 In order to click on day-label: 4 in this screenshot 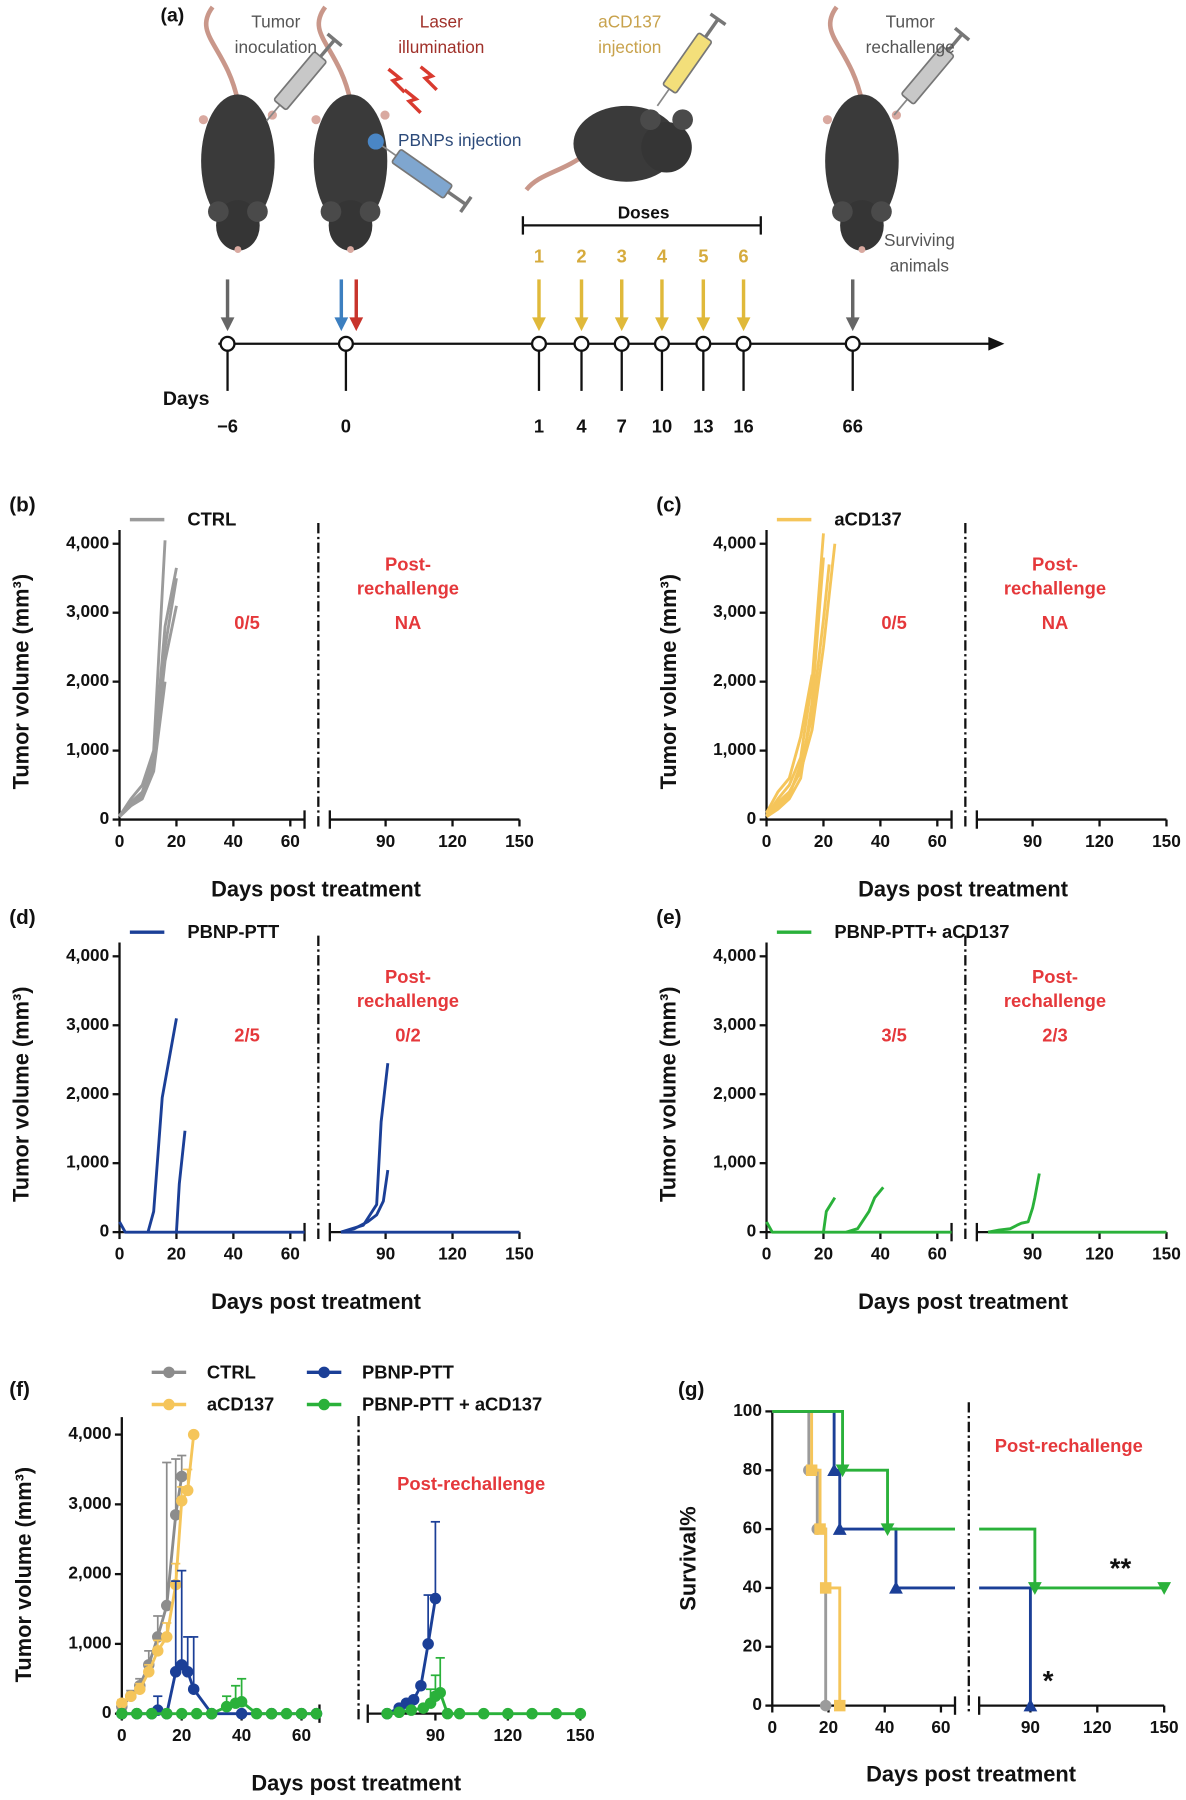, I will do `click(581, 426)`.